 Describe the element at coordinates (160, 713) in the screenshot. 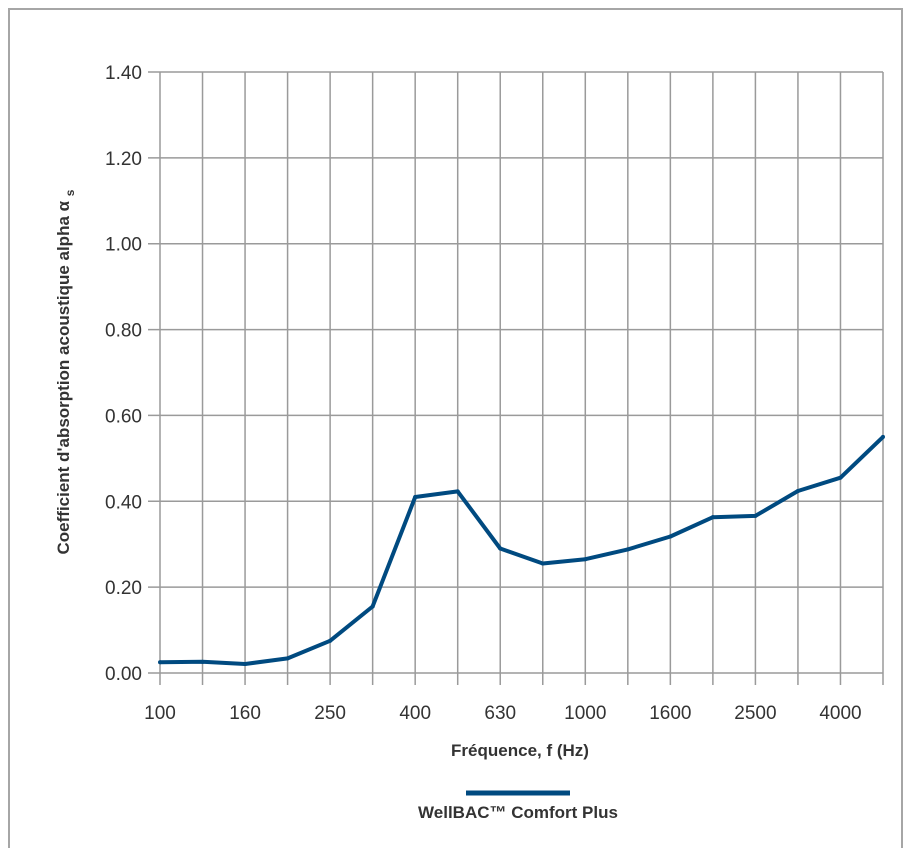

I see `x-tick-label: 100` at that location.